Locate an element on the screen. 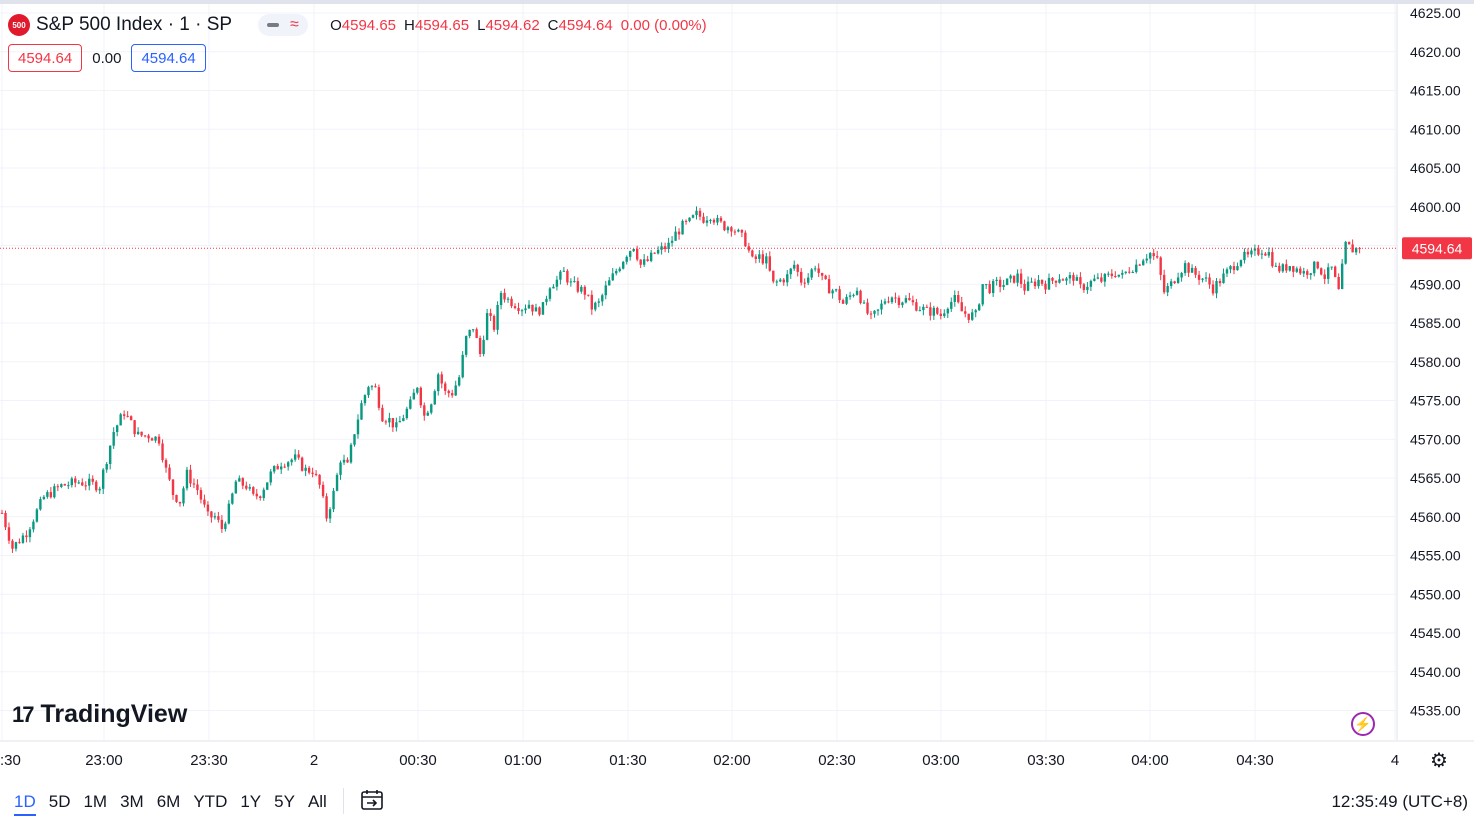 The image size is (1474, 818). approx-icon: ≈ is located at coordinates (294, 24).